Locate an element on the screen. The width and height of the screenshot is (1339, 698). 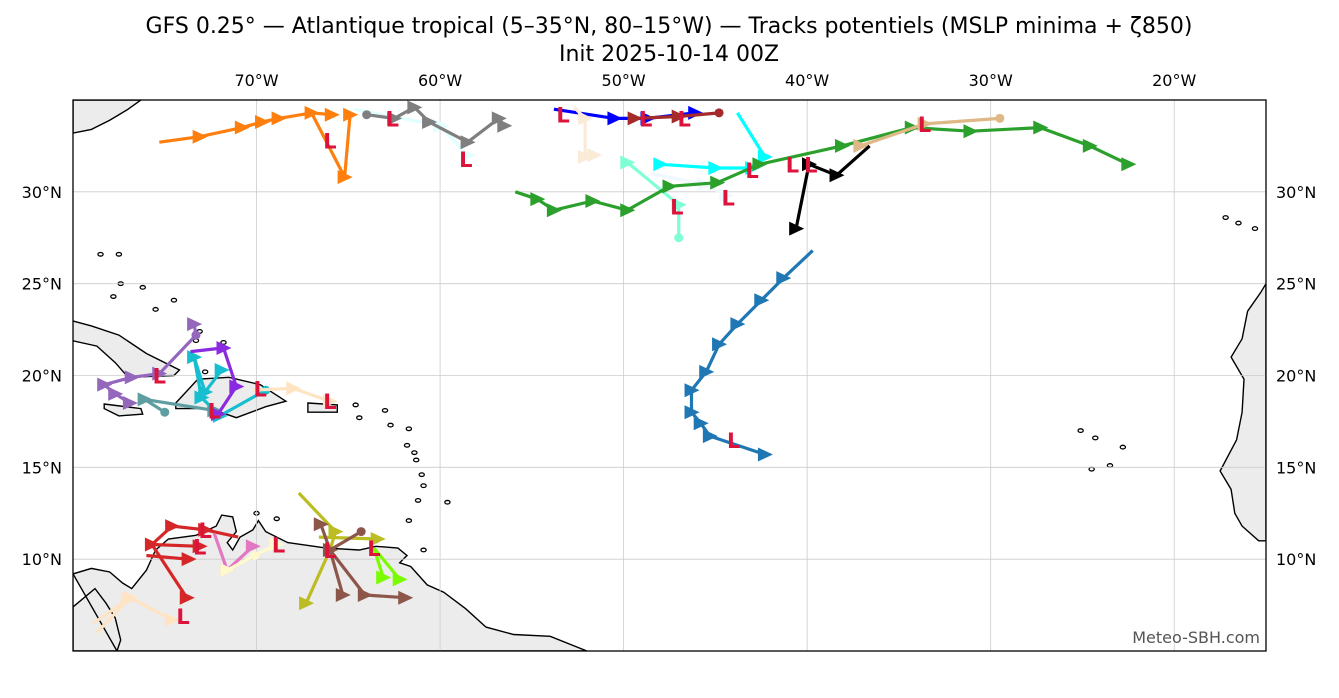
lat-tick-label-left: 15°N is located at coordinates (42, 467).